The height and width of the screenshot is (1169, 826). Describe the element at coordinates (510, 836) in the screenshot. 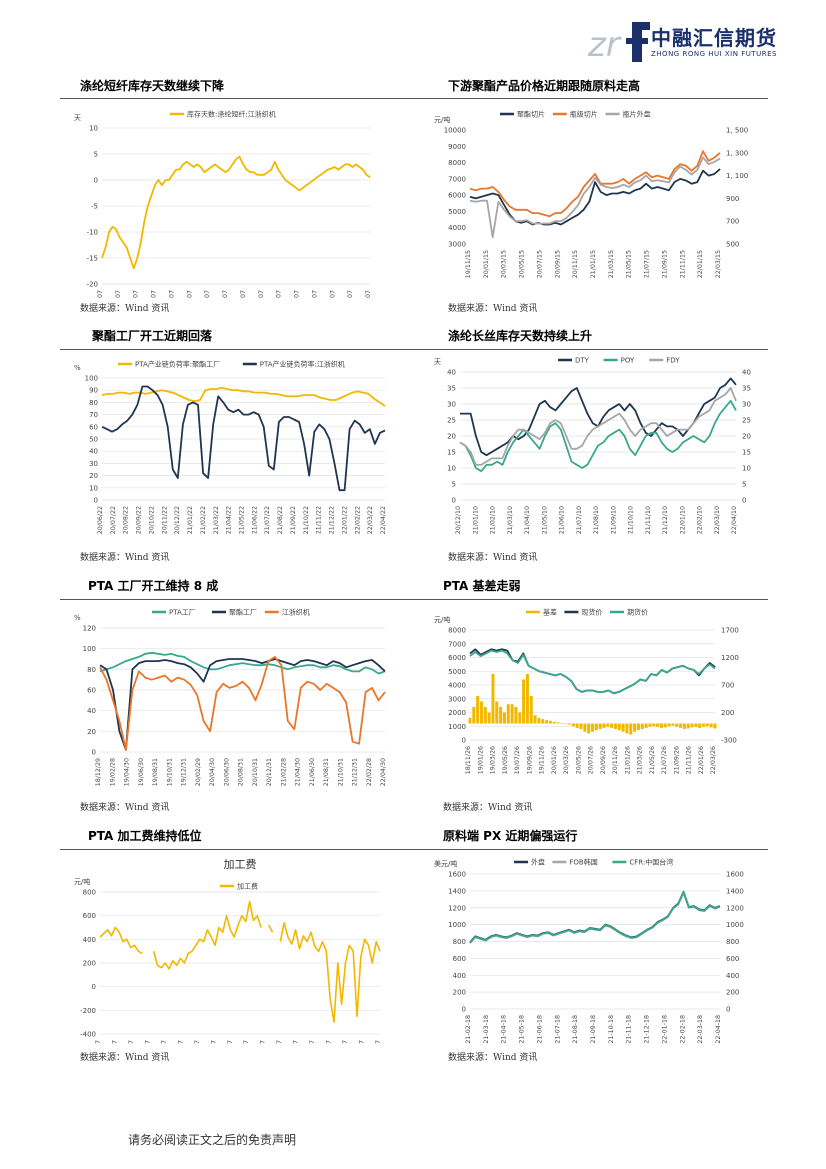

I see `panel-title-8: 原料端 PX 近期偏强运行` at that location.